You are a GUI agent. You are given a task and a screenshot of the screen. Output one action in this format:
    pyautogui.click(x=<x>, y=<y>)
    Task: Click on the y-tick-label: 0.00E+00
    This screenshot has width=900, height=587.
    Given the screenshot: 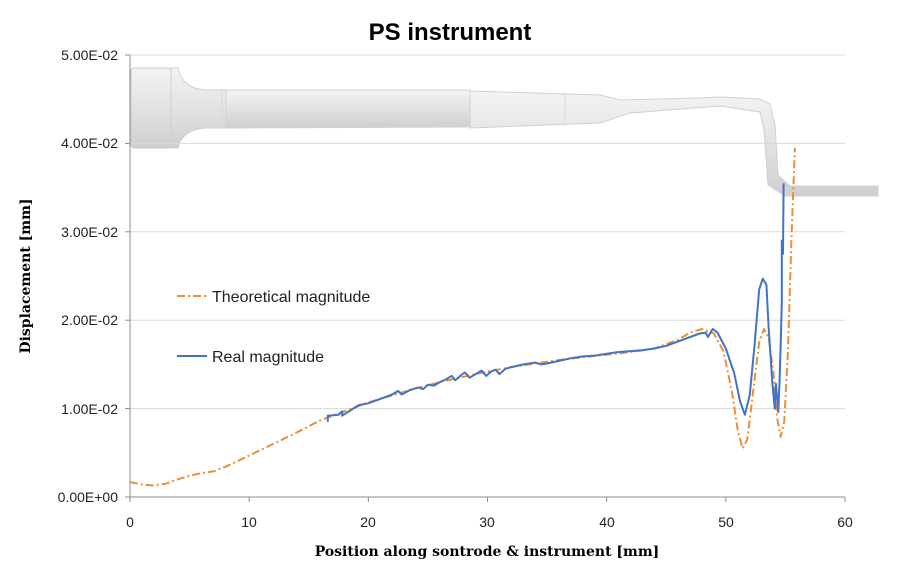 What is the action you would take?
    pyautogui.click(x=88, y=497)
    